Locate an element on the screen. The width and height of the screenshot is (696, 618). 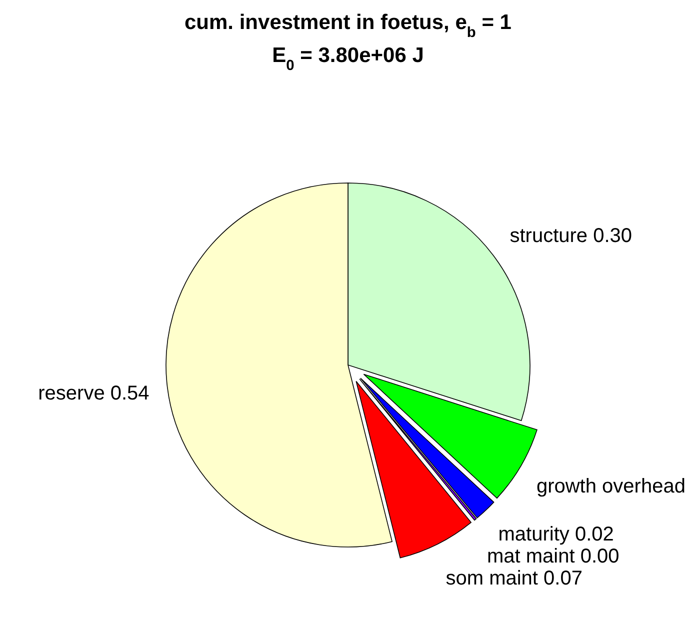
slice-label: structure 0.30 is located at coordinates (571, 236).